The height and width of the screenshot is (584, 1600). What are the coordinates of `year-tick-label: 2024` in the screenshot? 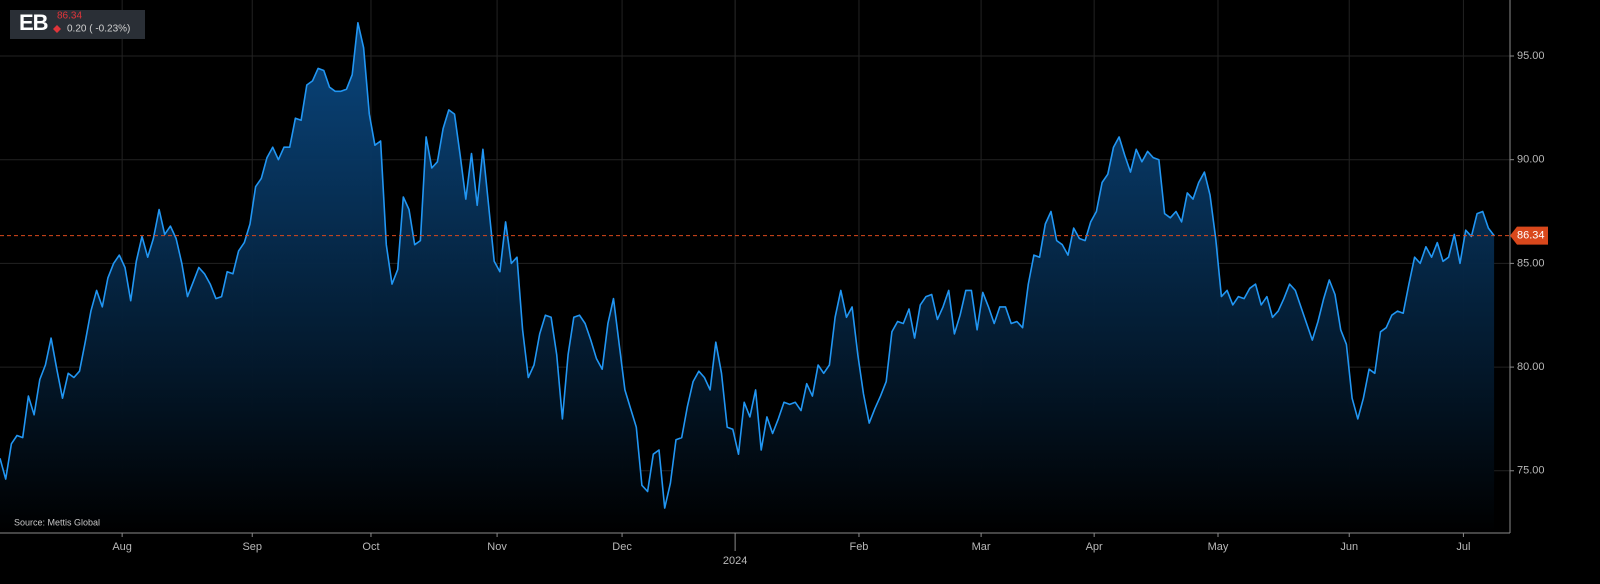 It's located at (735, 561).